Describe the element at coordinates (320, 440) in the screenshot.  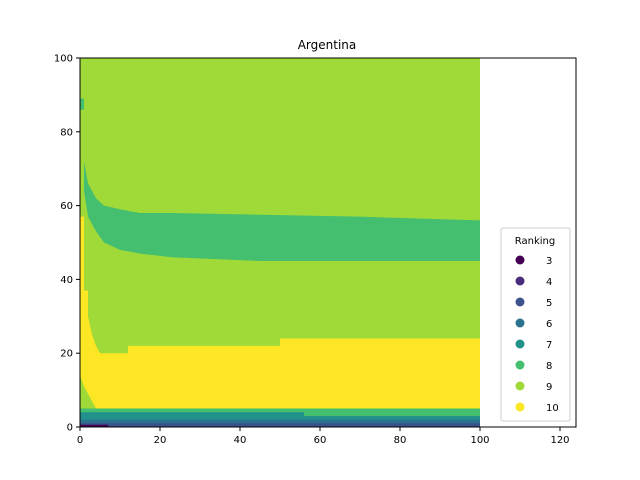
I see `x-tick-label: 60` at that location.